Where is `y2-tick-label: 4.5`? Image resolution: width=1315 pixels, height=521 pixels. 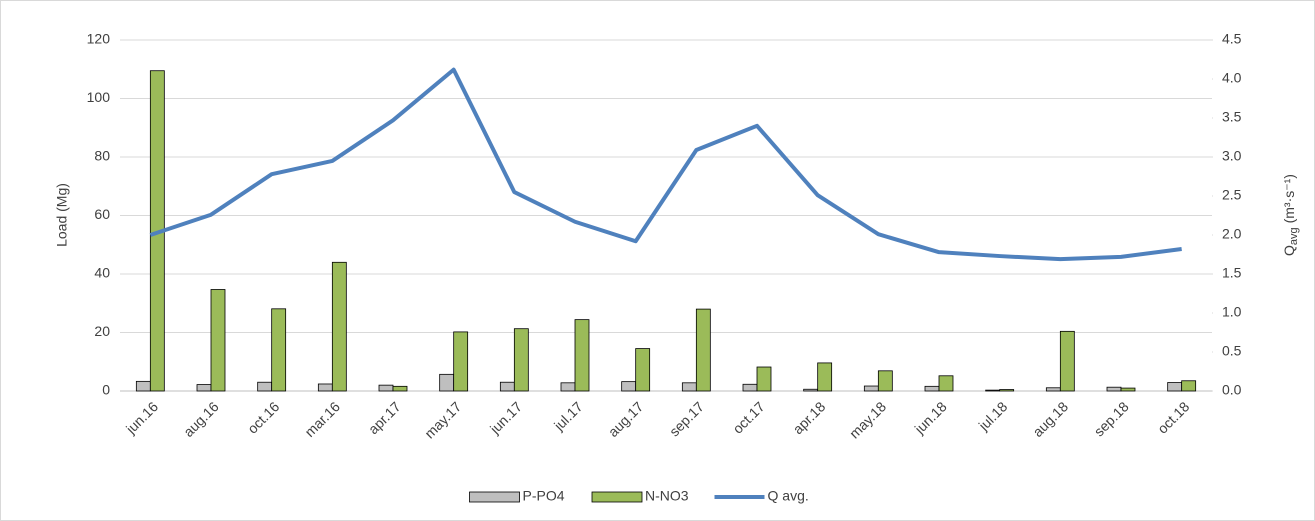 y2-tick-label: 4.5 is located at coordinates (1232, 39).